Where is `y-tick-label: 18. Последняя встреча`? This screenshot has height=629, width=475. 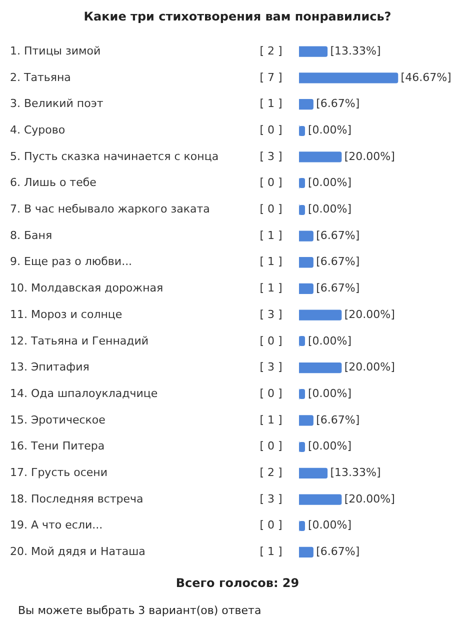
y-tick-label: 18. Последняя встреча is located at coordinates (77, 499).